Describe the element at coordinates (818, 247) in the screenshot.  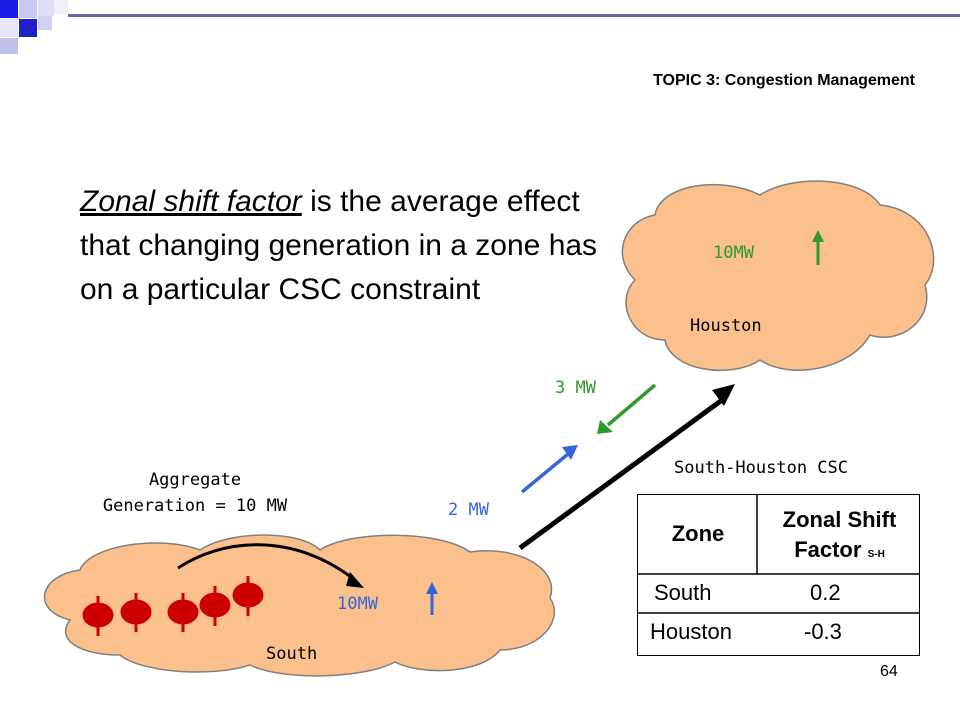
I see `houston-up-arrow` at that location.